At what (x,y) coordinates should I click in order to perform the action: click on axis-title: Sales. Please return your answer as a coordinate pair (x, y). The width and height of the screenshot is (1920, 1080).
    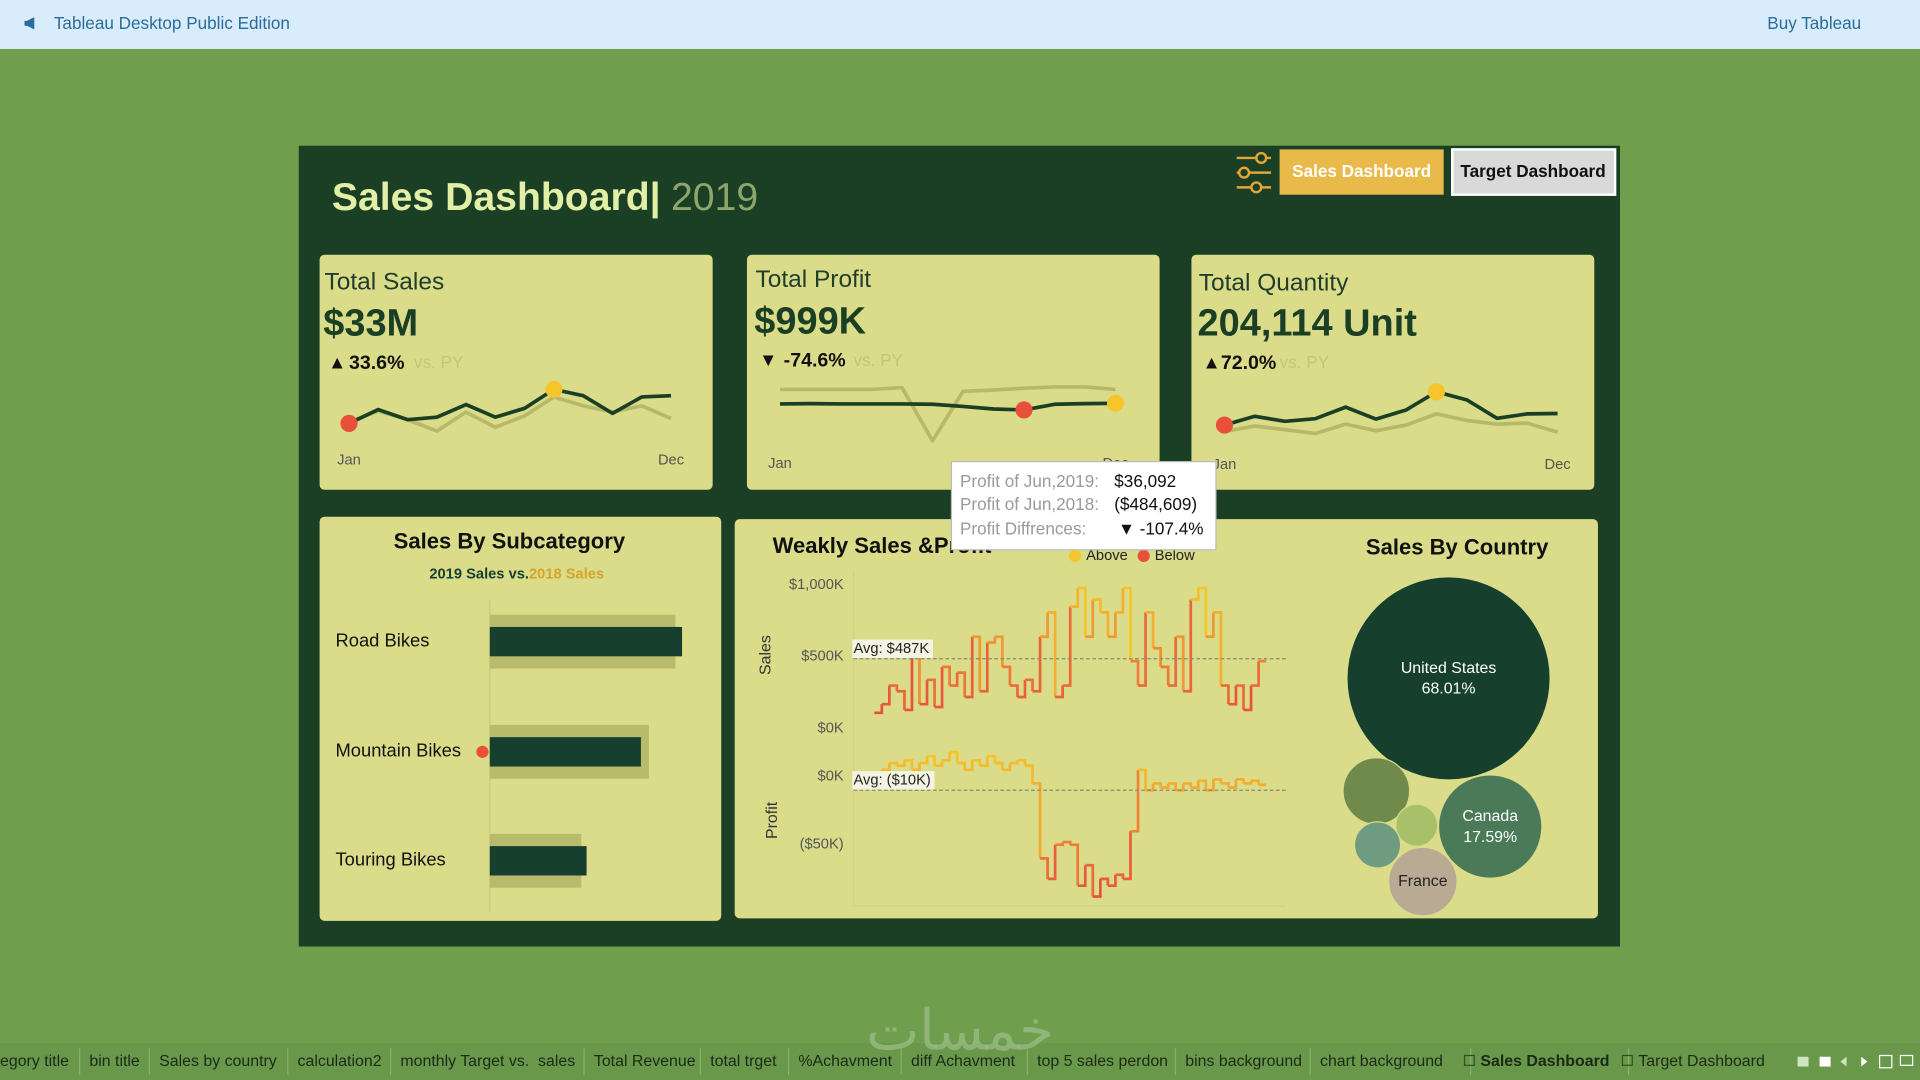
    Looking at the image, I should click on (766, 655).